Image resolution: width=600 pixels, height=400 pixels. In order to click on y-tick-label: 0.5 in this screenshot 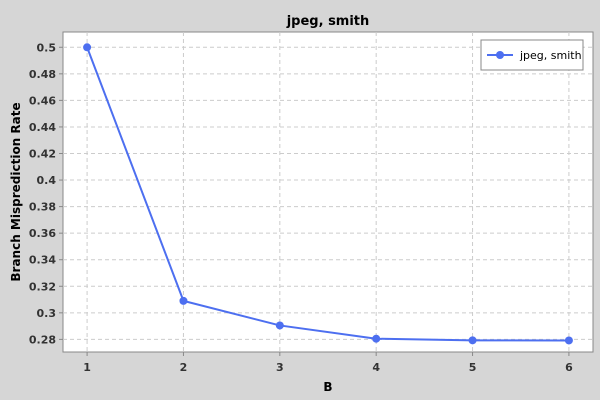, I will do `click(47, 47)`.